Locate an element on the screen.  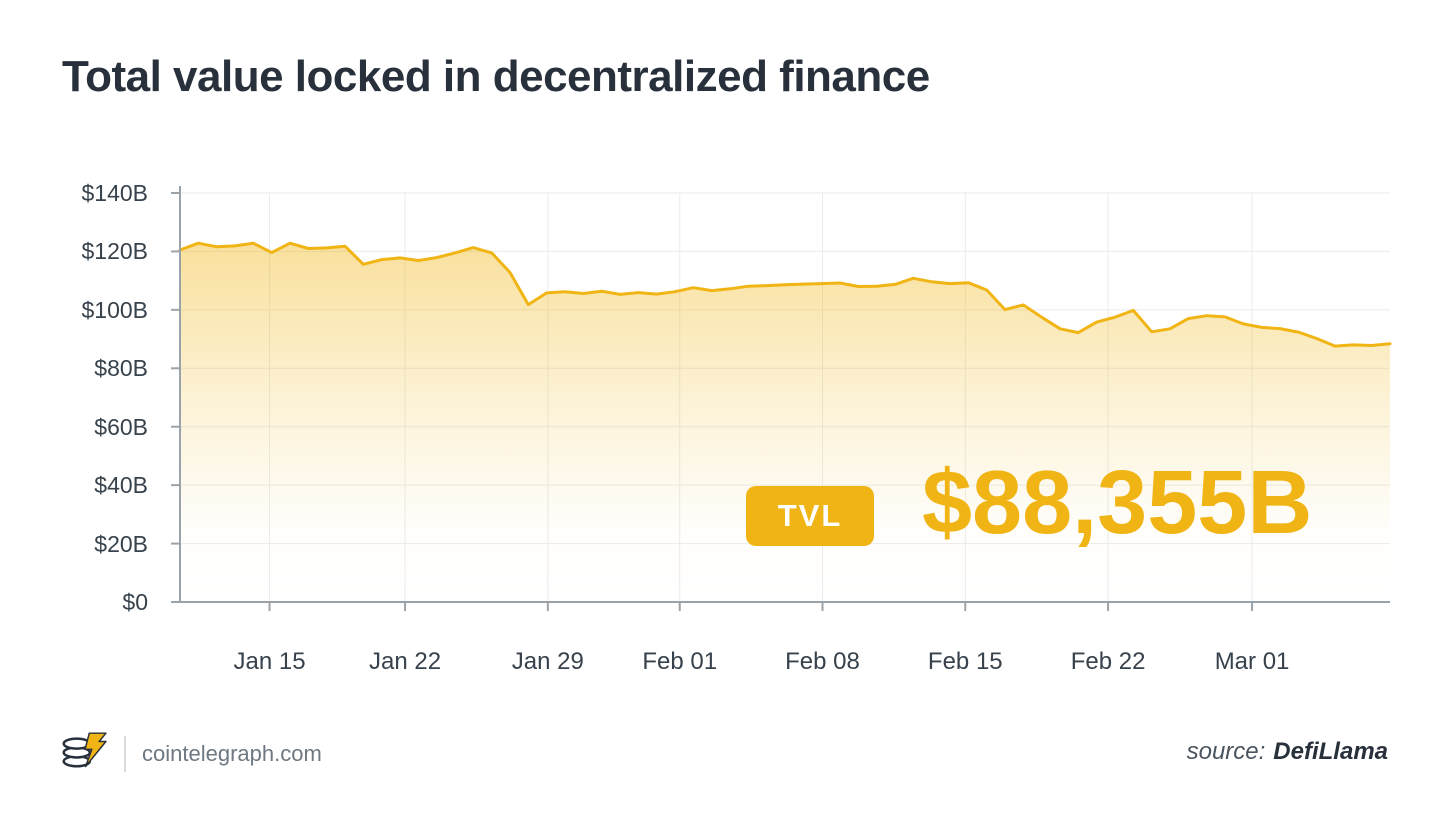
cointelegraph-logo is located at coordinates (84, 750).